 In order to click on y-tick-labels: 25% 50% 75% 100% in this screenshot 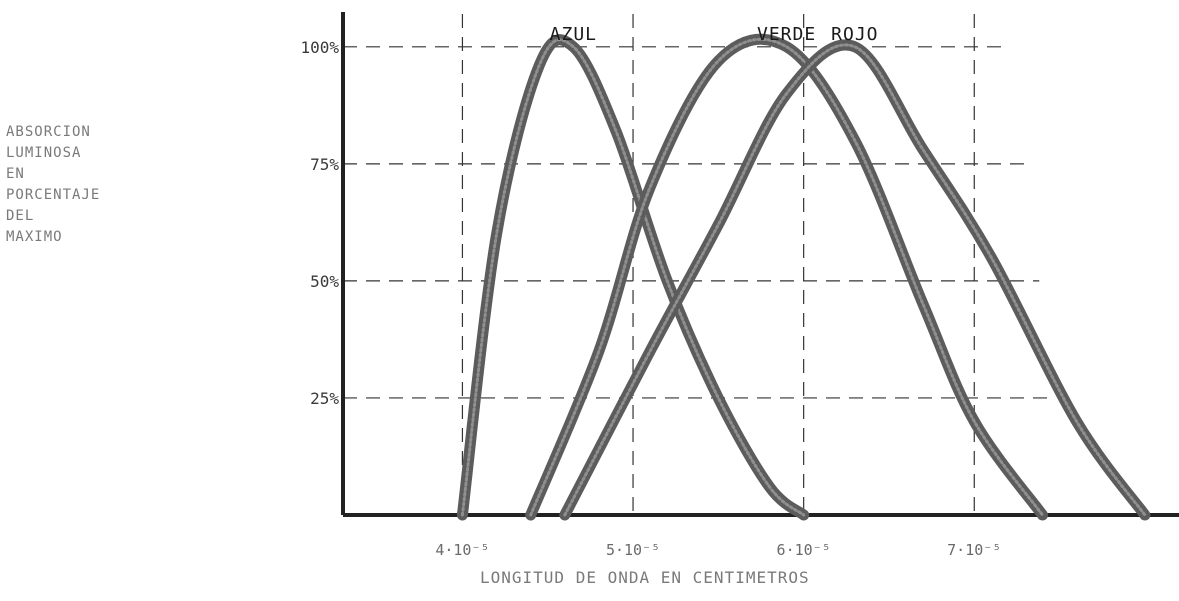, I will do `click(319, 223)`.